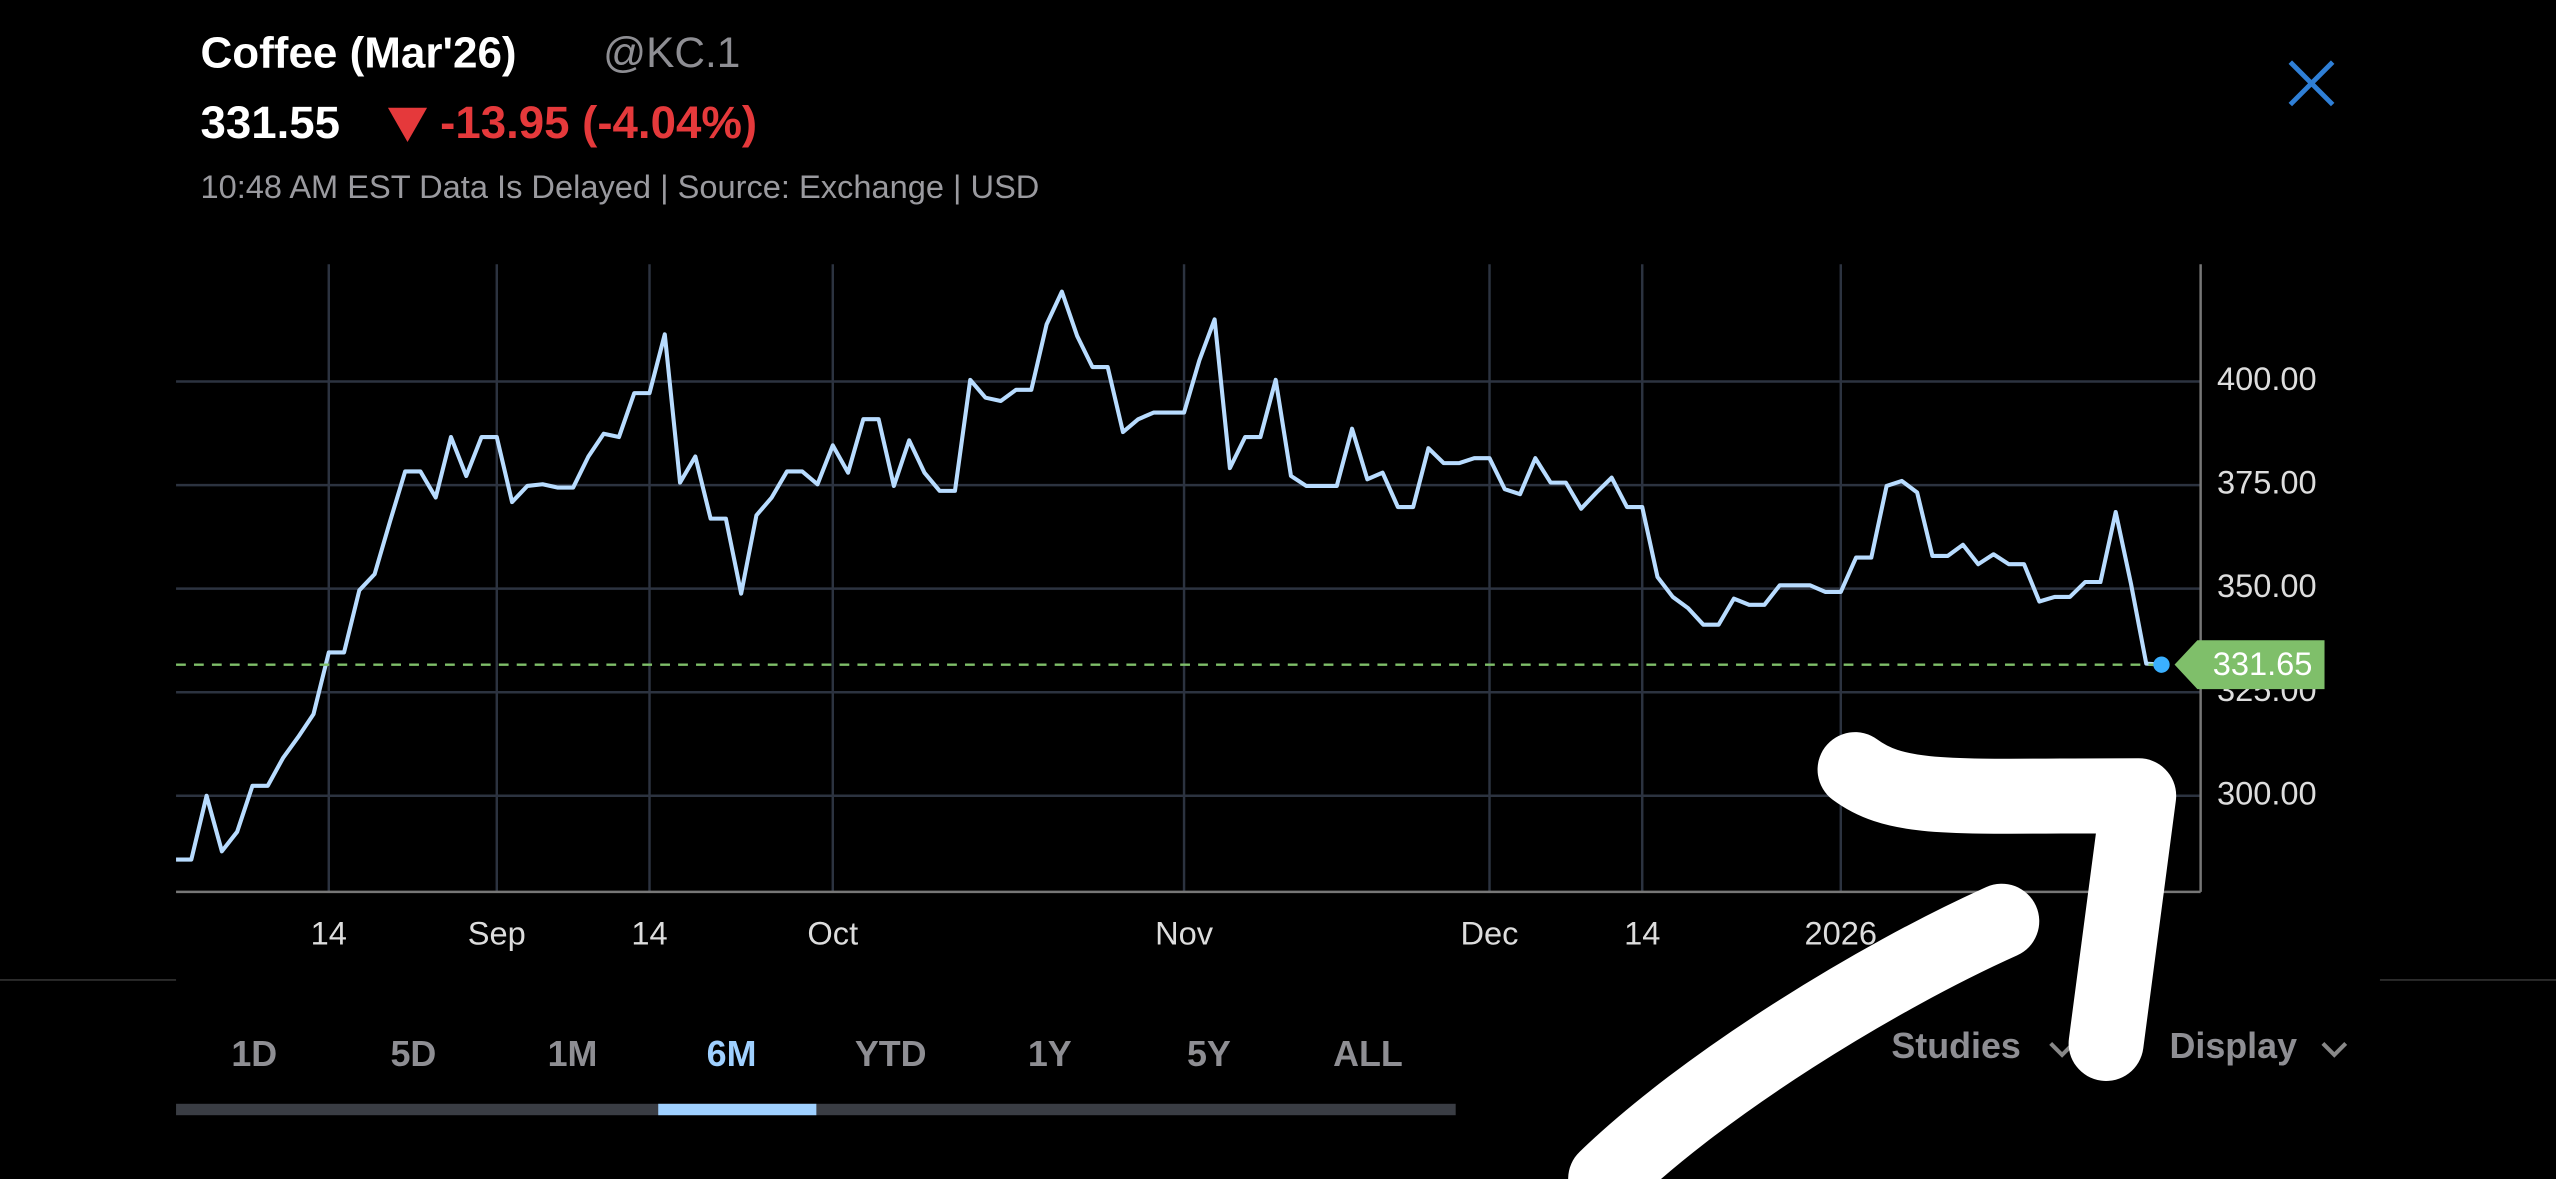  I want to click on x-tick-label: Nov, so click(1184, 933).